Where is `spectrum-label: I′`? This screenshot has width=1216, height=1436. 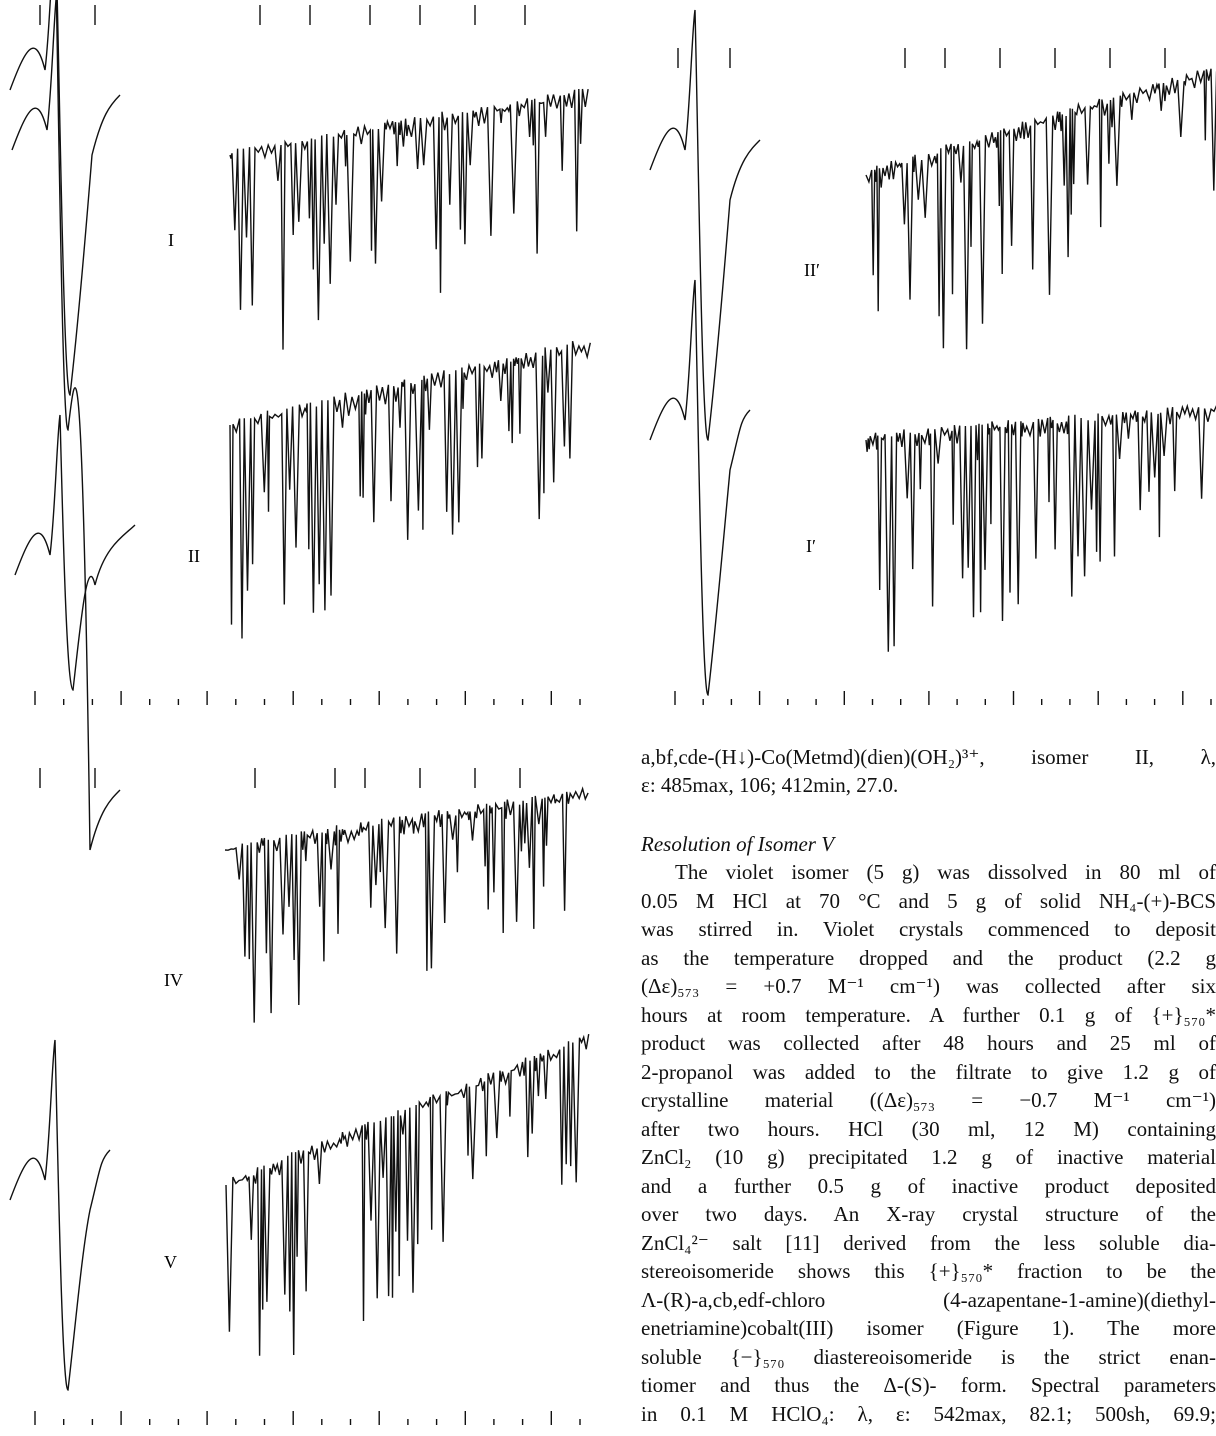
spectrum-label: I′ is located at coordinates (811, 546).